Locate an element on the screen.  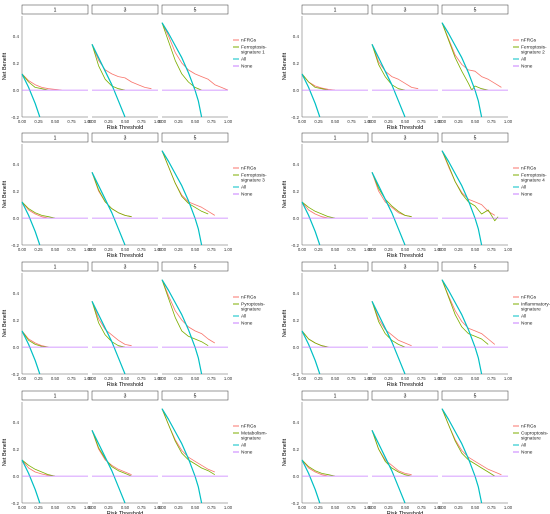
y-tick-label: -0.2 is located at coordinates (15, 117).